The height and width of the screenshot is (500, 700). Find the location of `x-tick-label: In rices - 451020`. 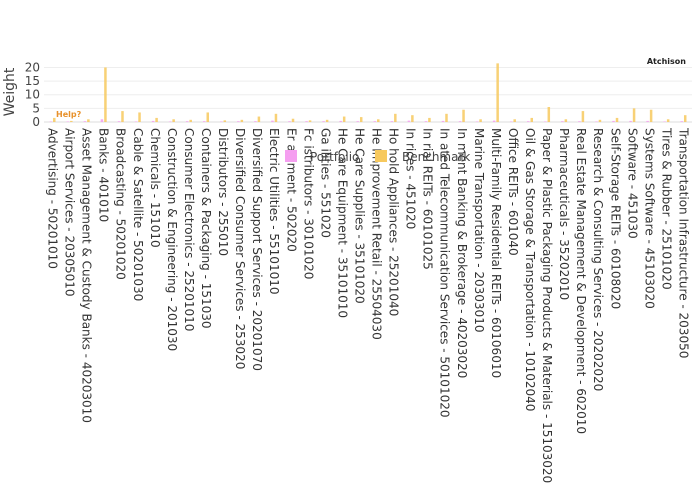

x-tick-label: In rices - 451020 is located at coordinates (411, 178).